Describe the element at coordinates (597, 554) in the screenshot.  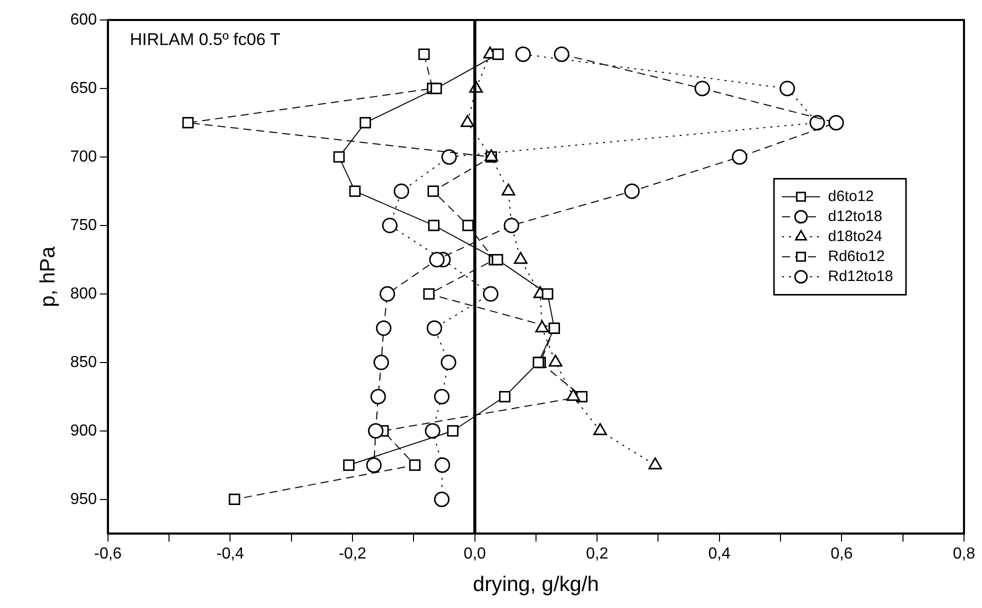
I see `x-tick-label: 0,2` at that location.